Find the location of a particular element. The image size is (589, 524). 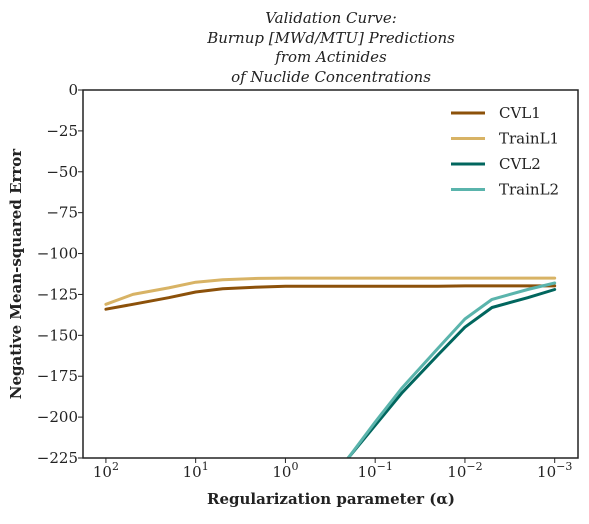

x-axis-ticks: 10² 10¹ 10⁰ 10⁻¹ 10⁻² 10⁻³ is located at coordinates (332, 469).